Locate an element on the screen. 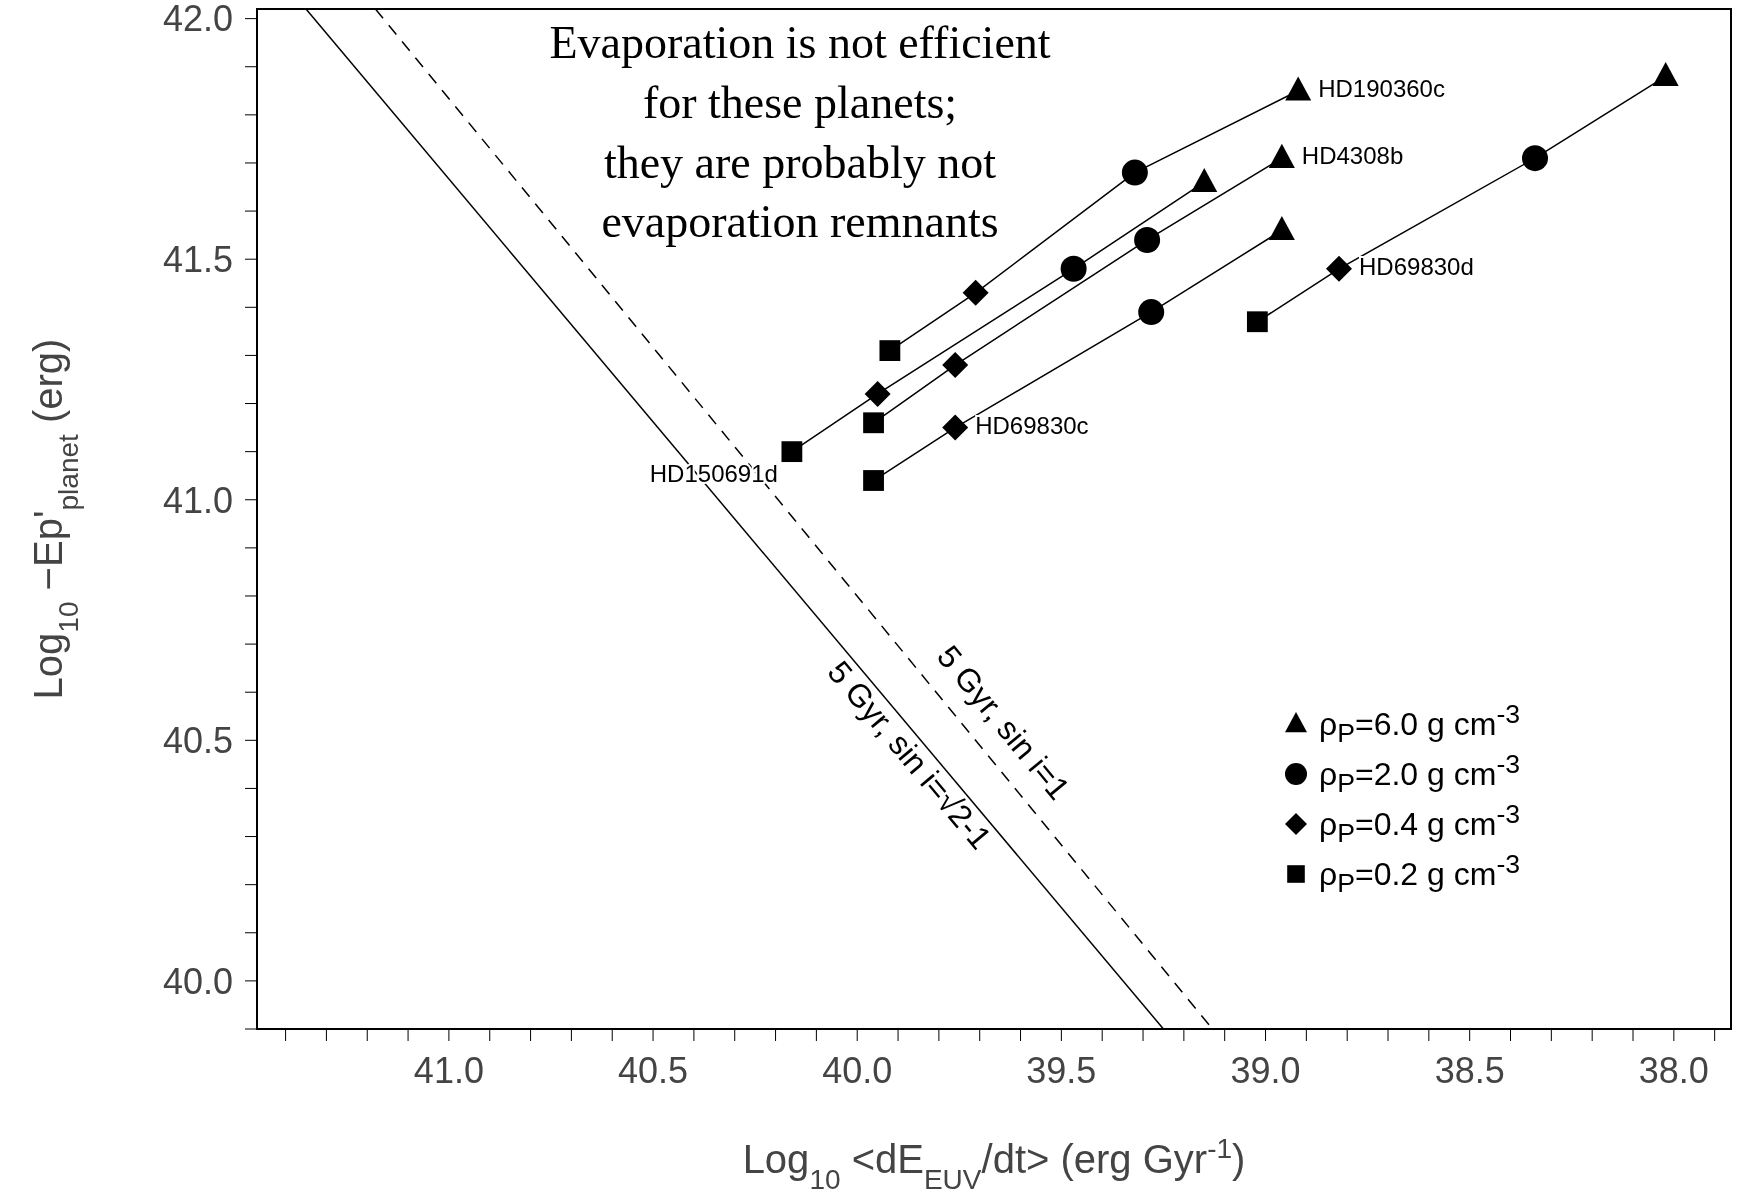  legend-label: ρ$_{P}$=0.4 g cm$^{-3}$ is located at coordinates (1420, 824).